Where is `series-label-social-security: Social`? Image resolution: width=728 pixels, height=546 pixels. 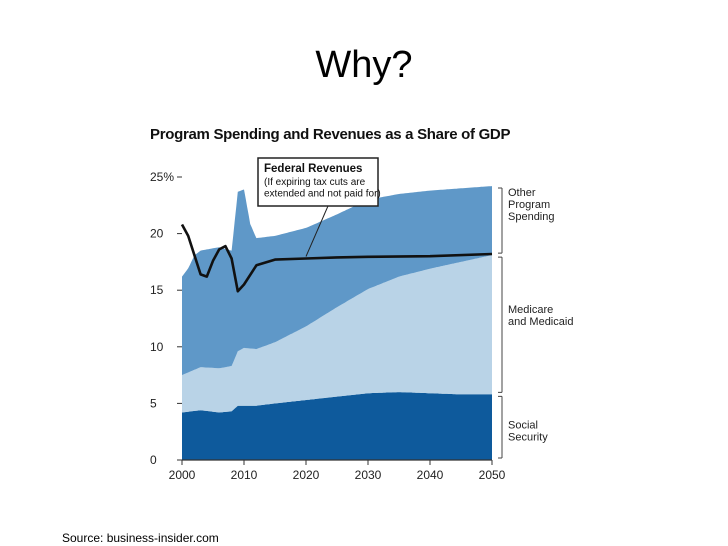 series-label-social-security: Social is located at coordinates (523, 425).